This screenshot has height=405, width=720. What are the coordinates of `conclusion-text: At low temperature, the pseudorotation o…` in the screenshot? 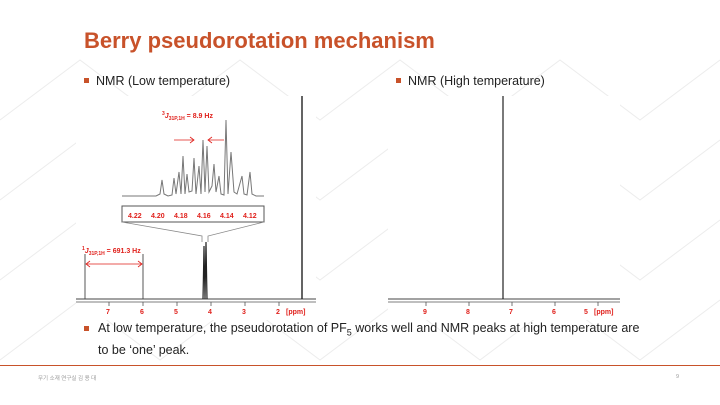 It's located at (364, 339).